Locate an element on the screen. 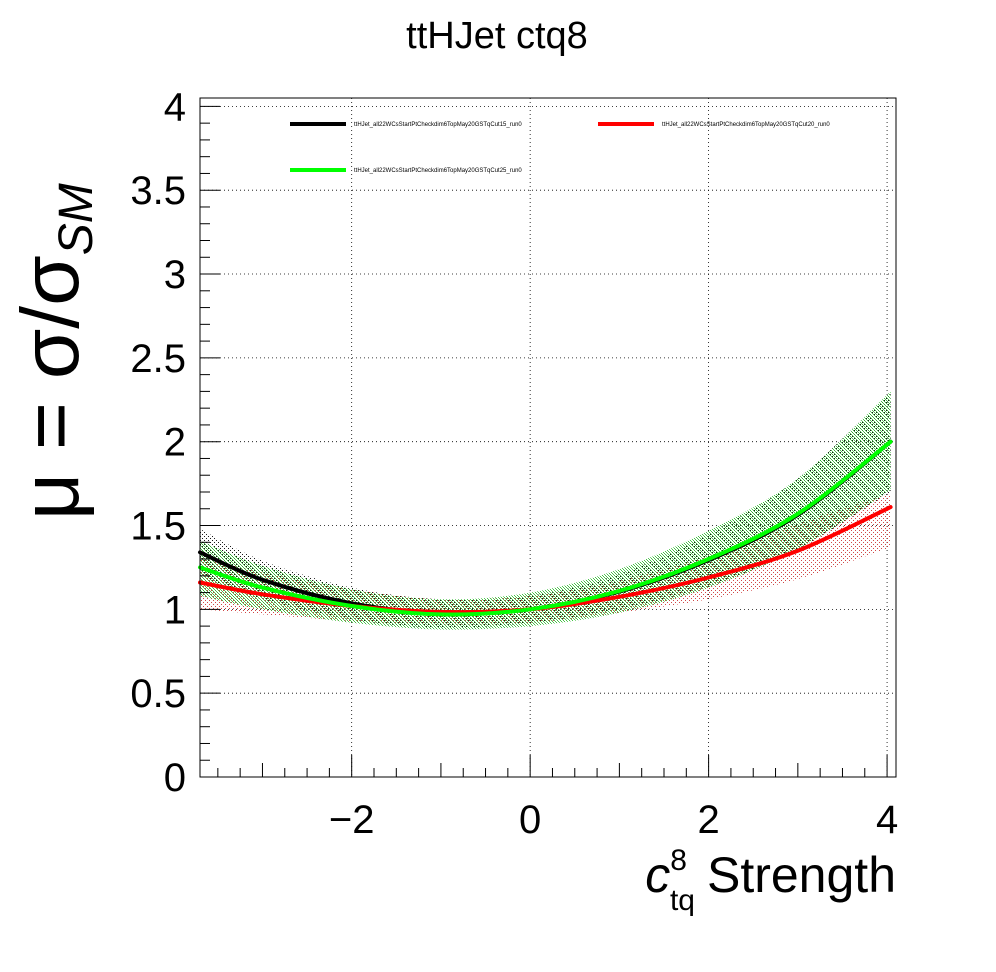 This screenshot has width=996, height=972. y-axis: 0 0.5 1 1.5 2 2.5 3 3.5 4 is located at coordinates (175, 442).